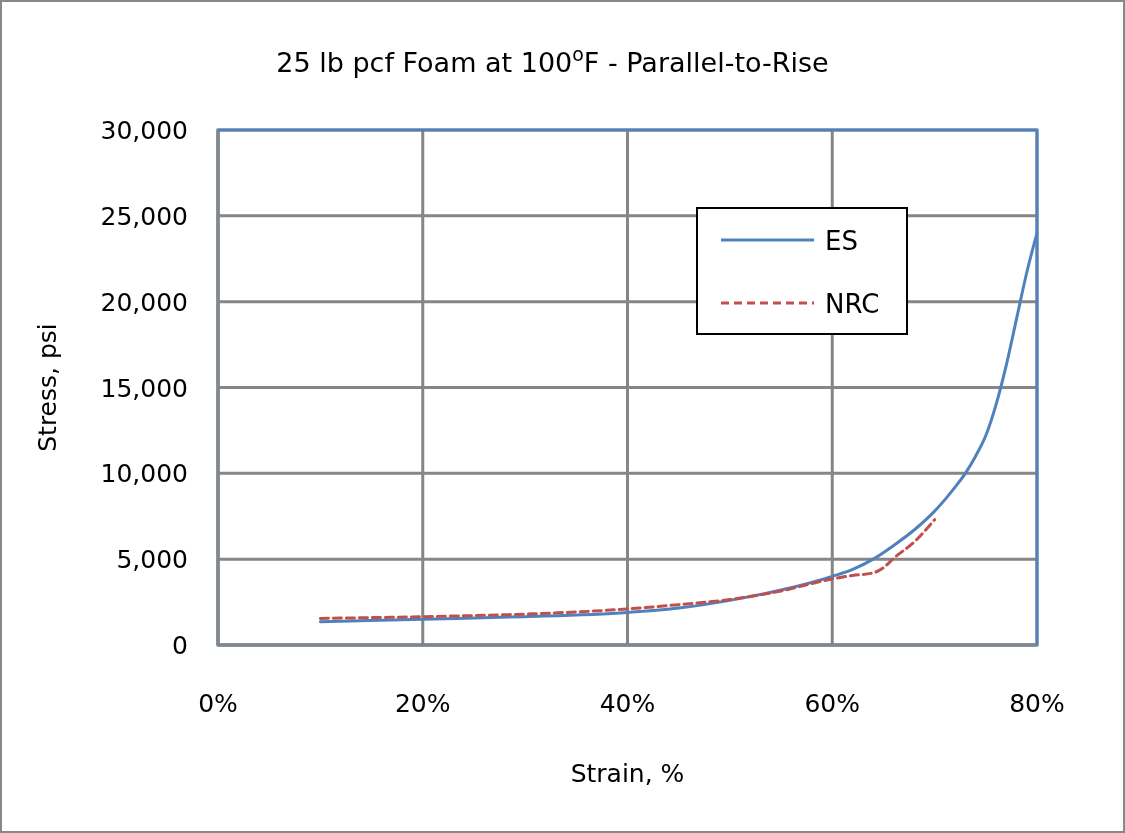  What do you see at coordinates (180, 645) in the screenshot?
I see `y-tick-label: 0` at bounding box center [180, 645].